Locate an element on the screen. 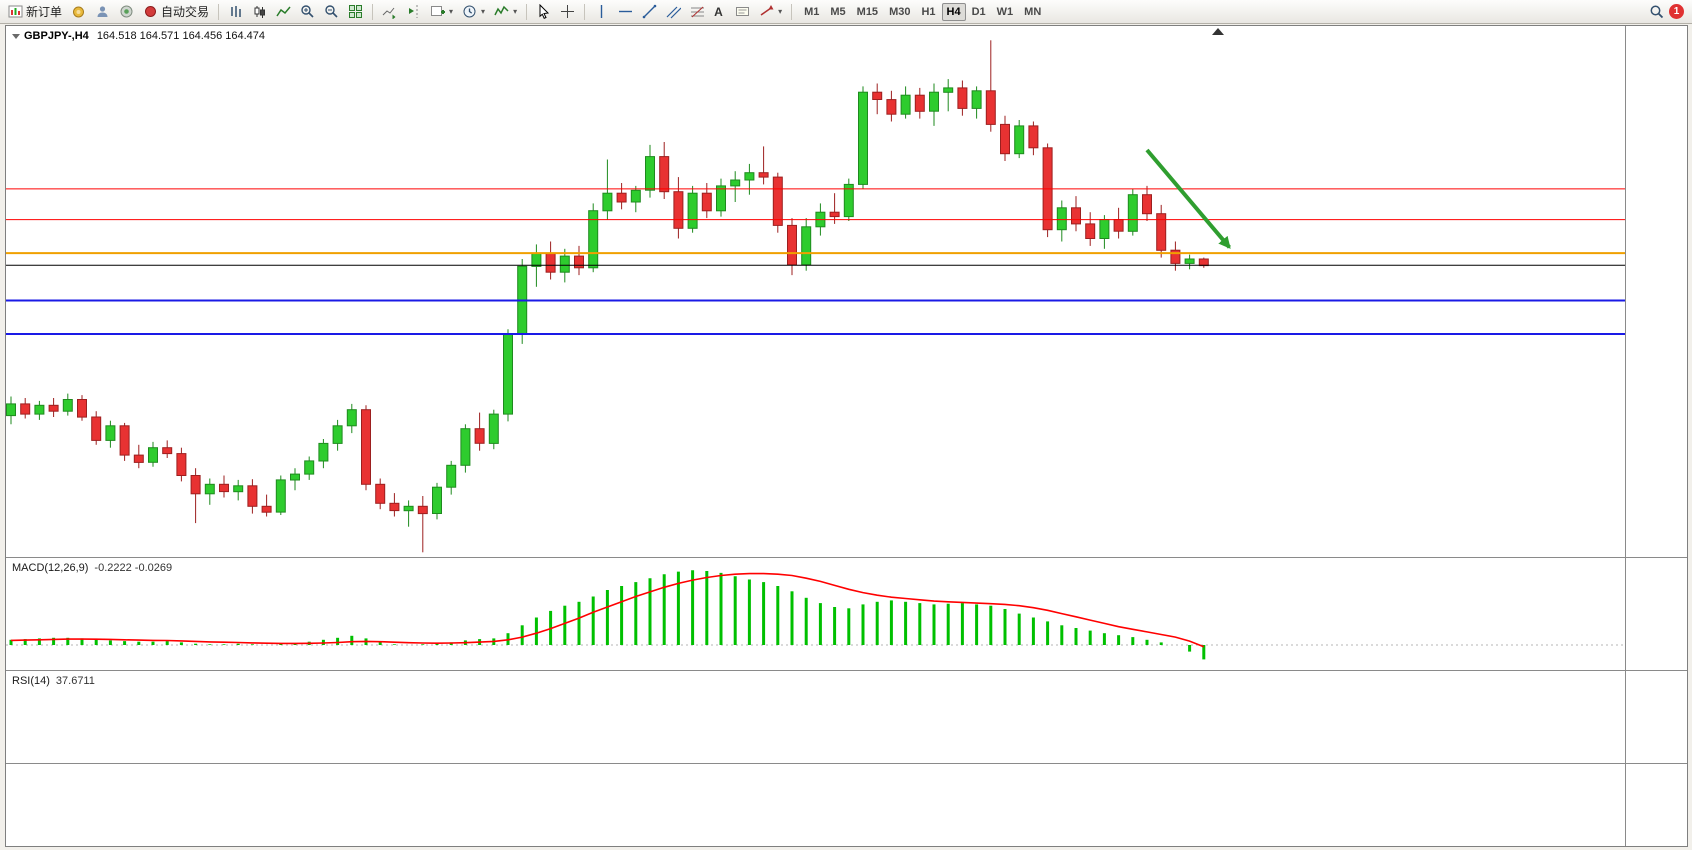 The image size is (1692, 850). timeframe-mn-button: MN is located at coordinates (1032, 12).